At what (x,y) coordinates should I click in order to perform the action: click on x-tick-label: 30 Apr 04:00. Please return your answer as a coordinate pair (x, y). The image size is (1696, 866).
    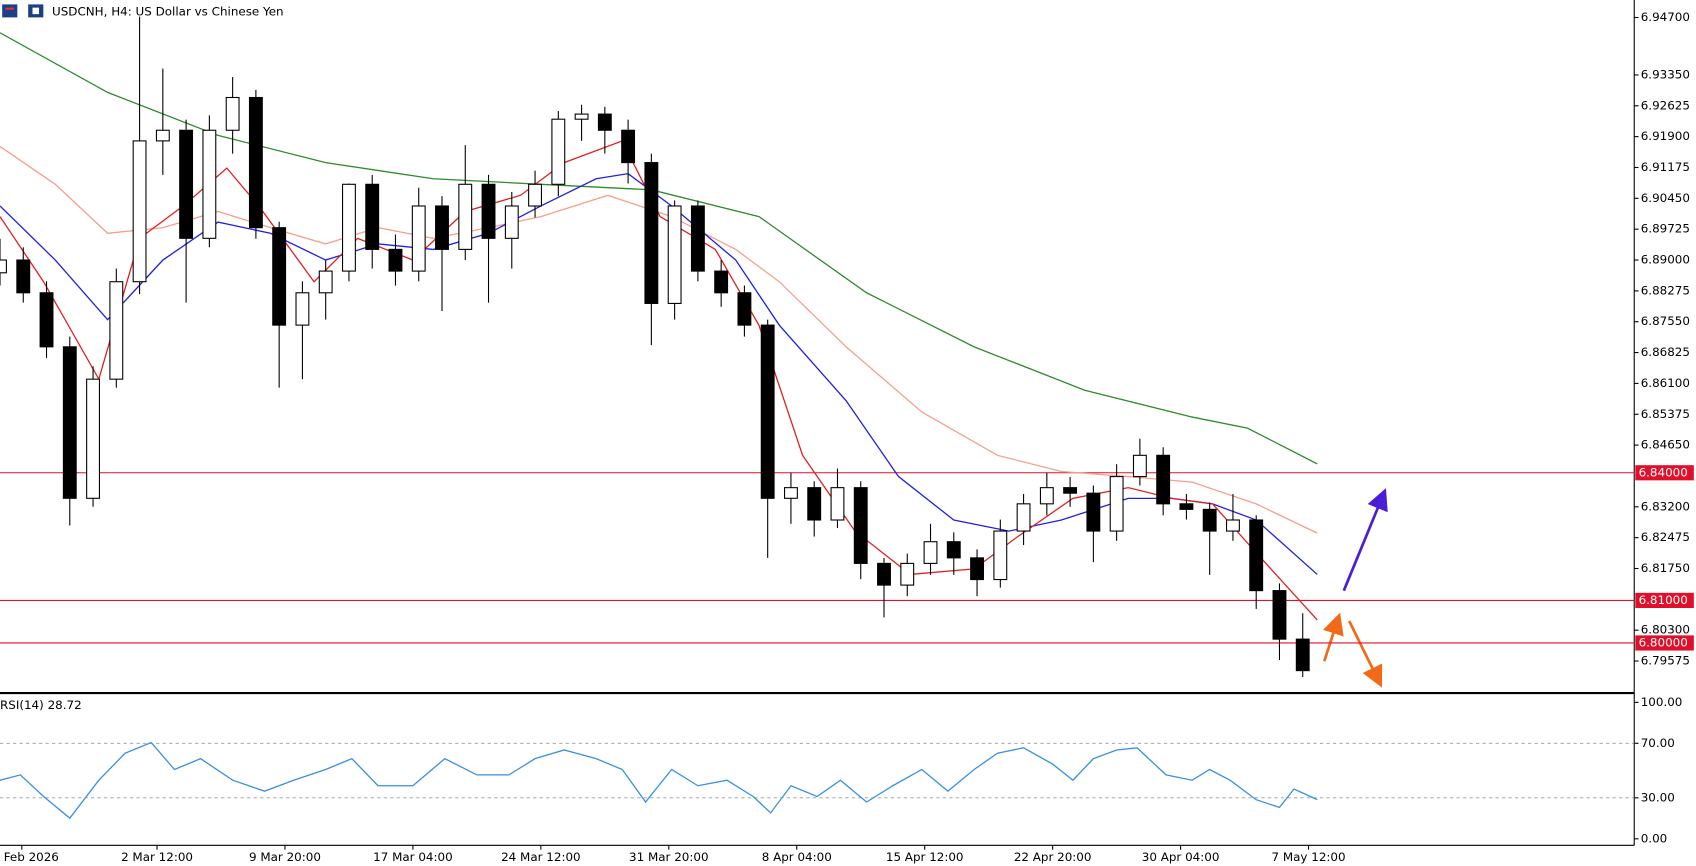
    Looking at the image, I should click on (1181, 857).